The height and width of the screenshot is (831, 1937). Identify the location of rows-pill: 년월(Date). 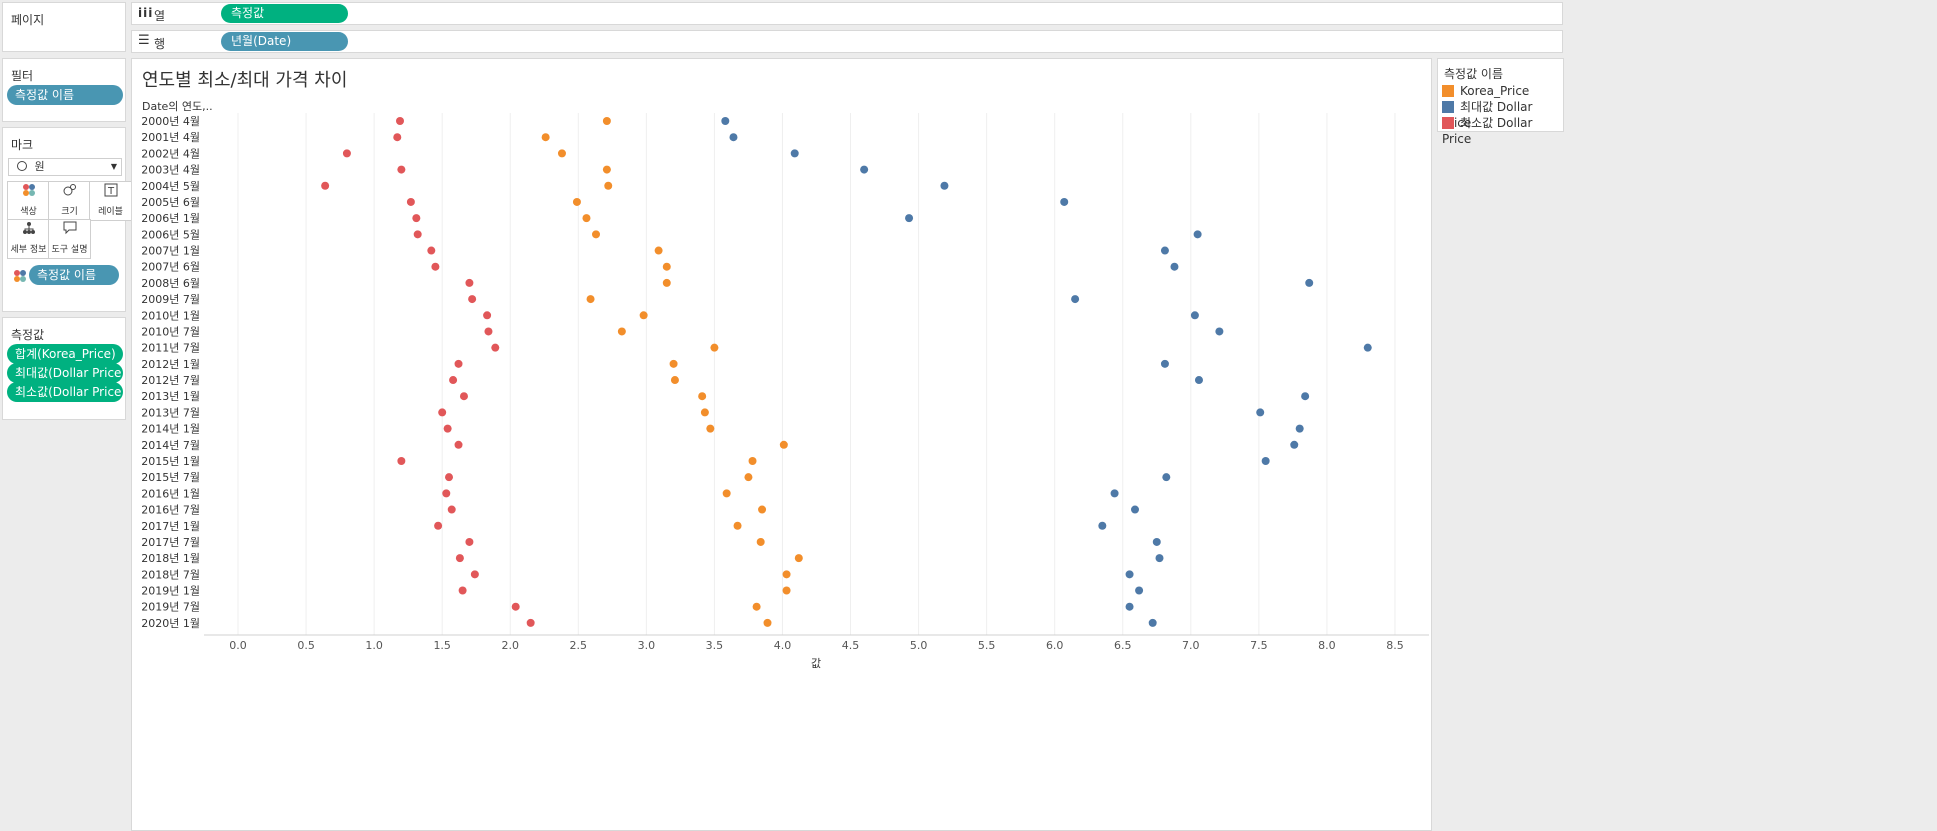
(284, 41).